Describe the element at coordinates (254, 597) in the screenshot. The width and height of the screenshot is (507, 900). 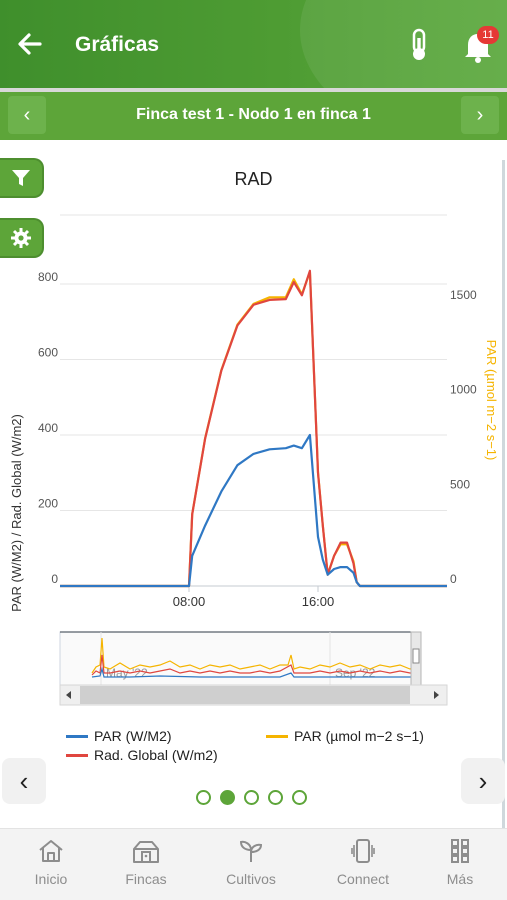
I see `x-axis-ticks: 08:00 16:00` at that location.